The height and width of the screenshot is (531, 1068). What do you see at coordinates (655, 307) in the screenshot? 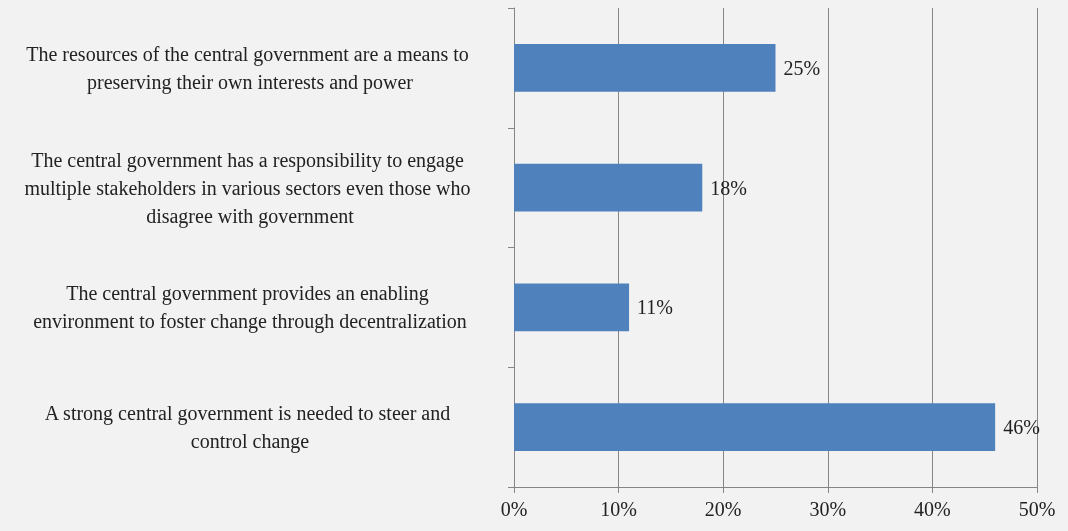
I see `data-label: 11%` at bounding box center [655, 307].